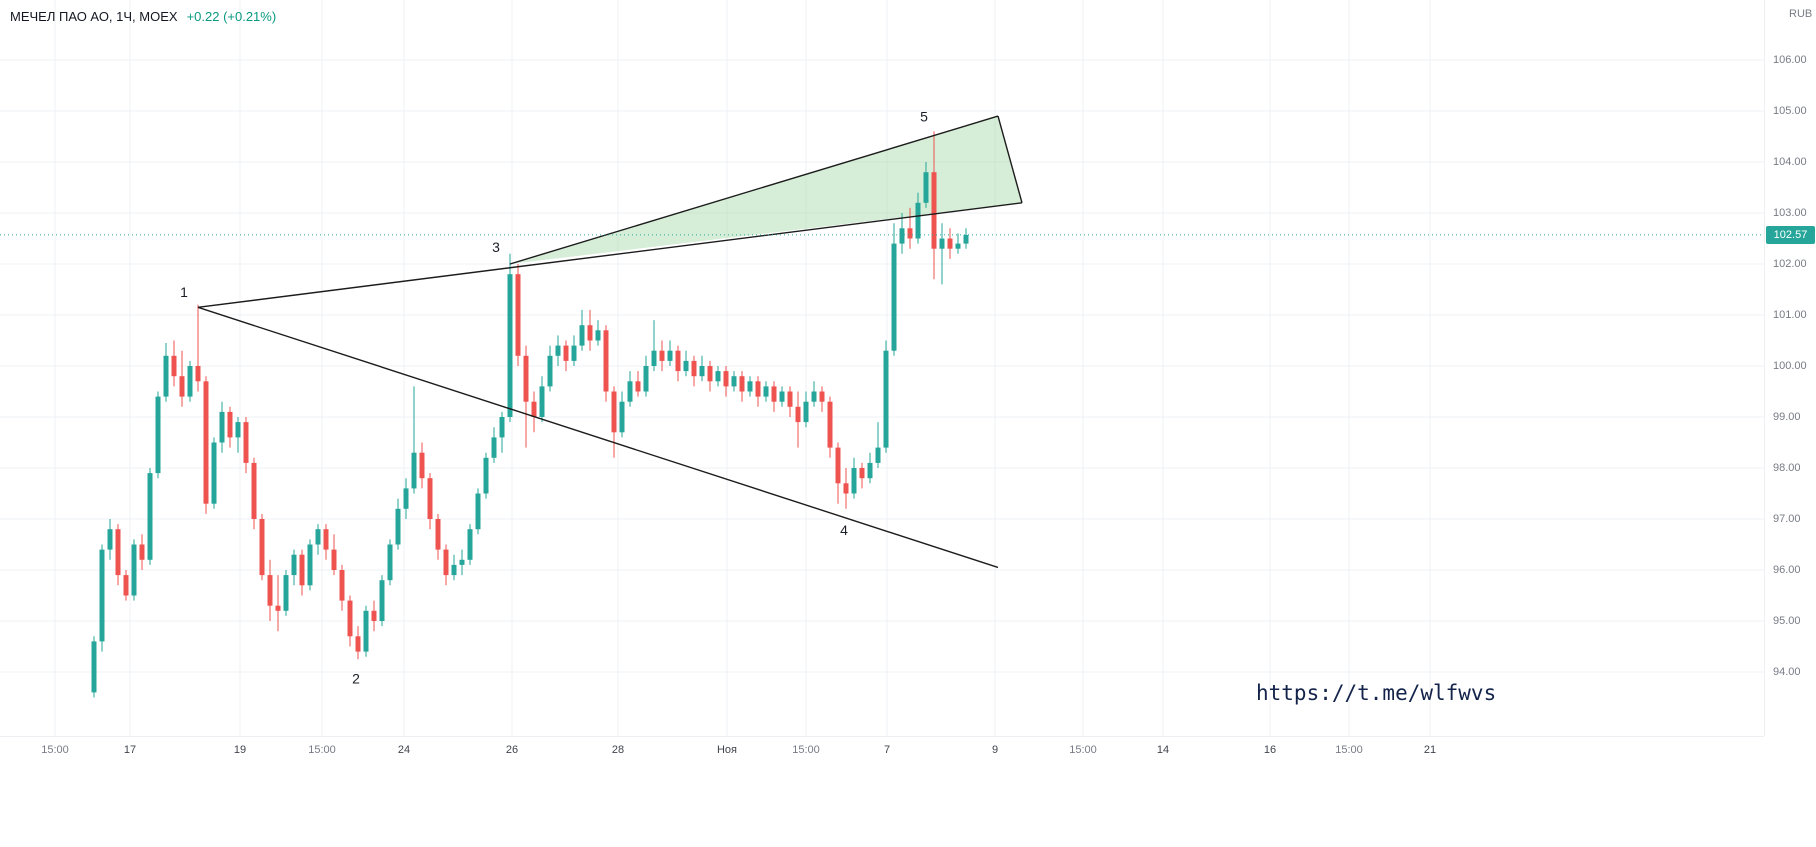 This screenshot has width=1816, height=847. Describe the element at coordinates (94, 16) in the screenshot. I see `symbol-title: МЕЧЕЛ ПАО АО, 1Ч, MOEX` at that location.